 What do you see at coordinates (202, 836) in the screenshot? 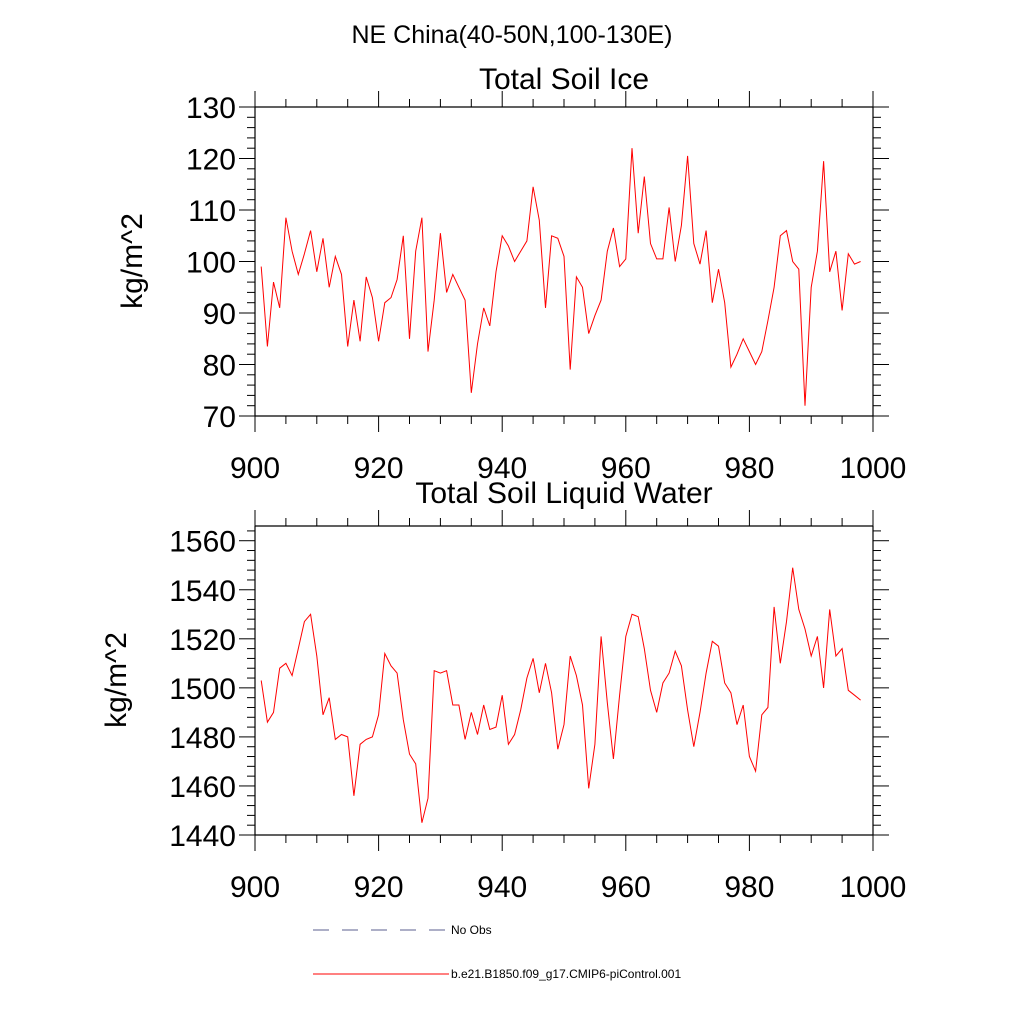
I see `y-tick-label: 1440` at bounding box center [202, 836].